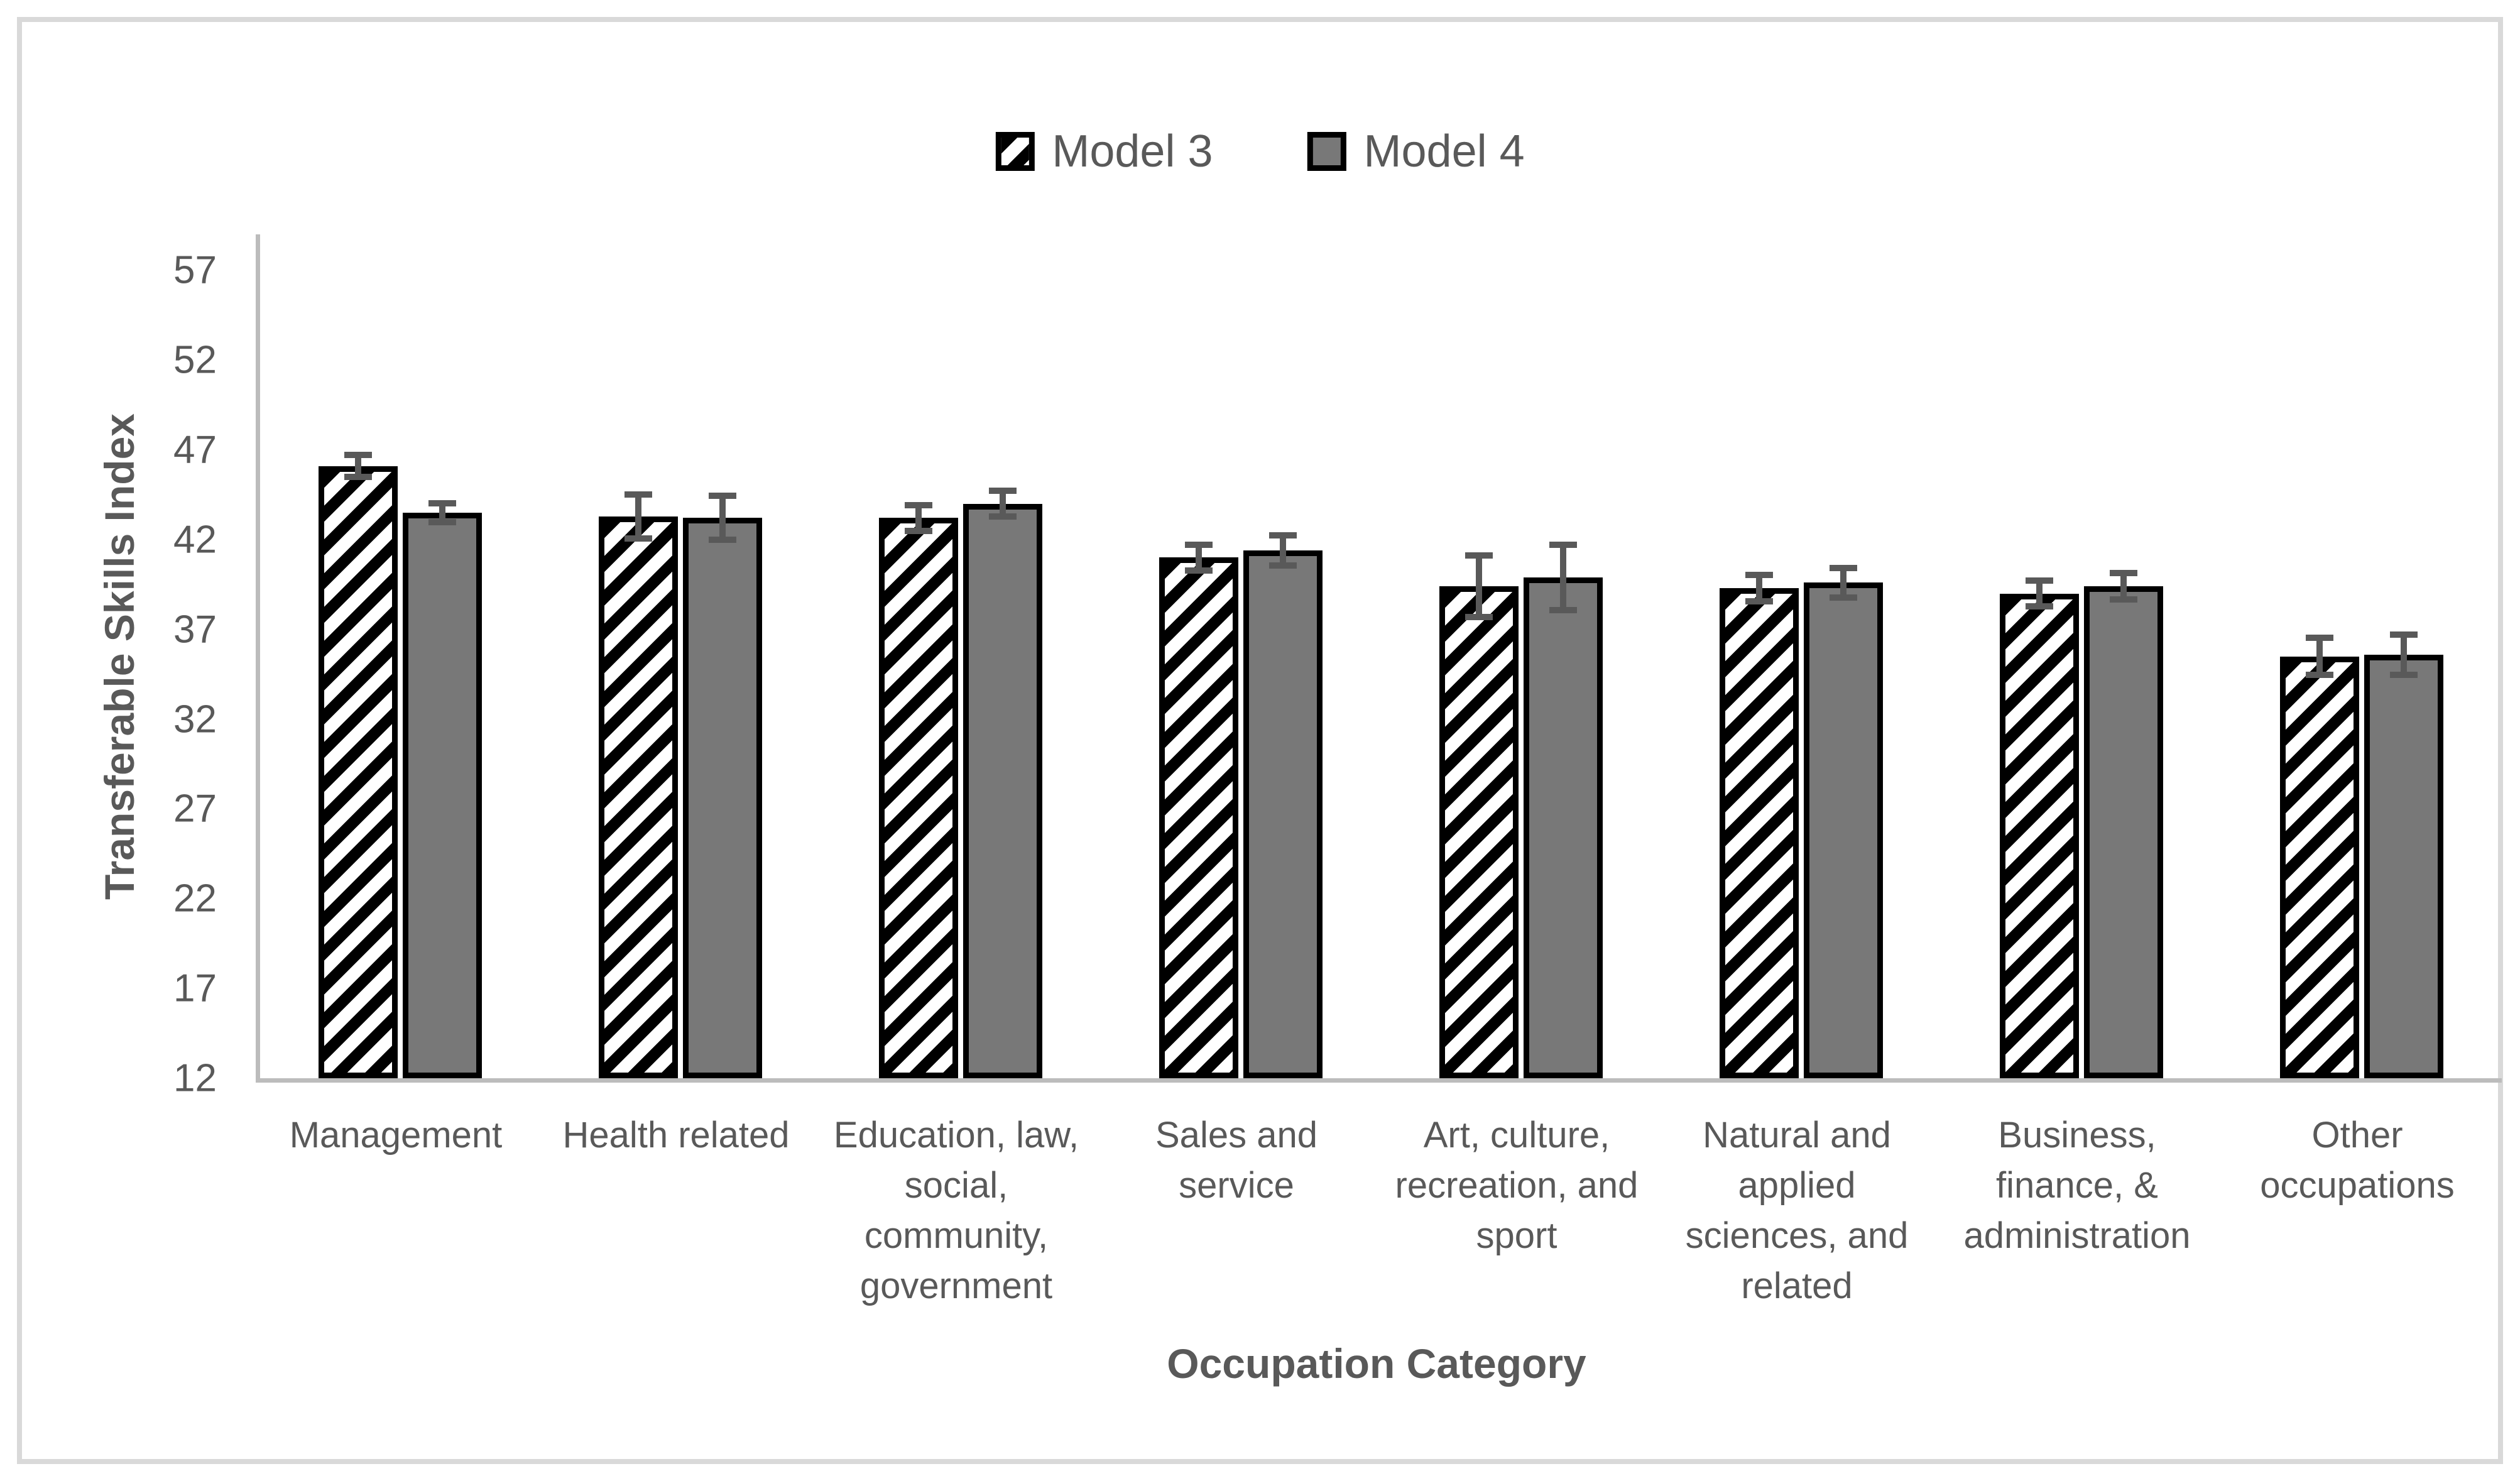  What do you see at coordinates (195, 809) in the screenshot?
I see `y-tick-label: 27` at bounding box center [195, 809].